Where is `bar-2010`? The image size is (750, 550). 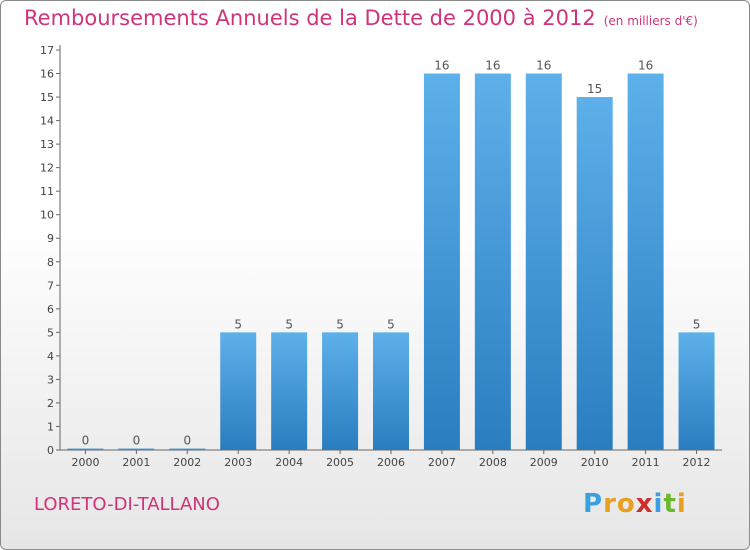
bar-2010 is located at coordinates (594, 273).